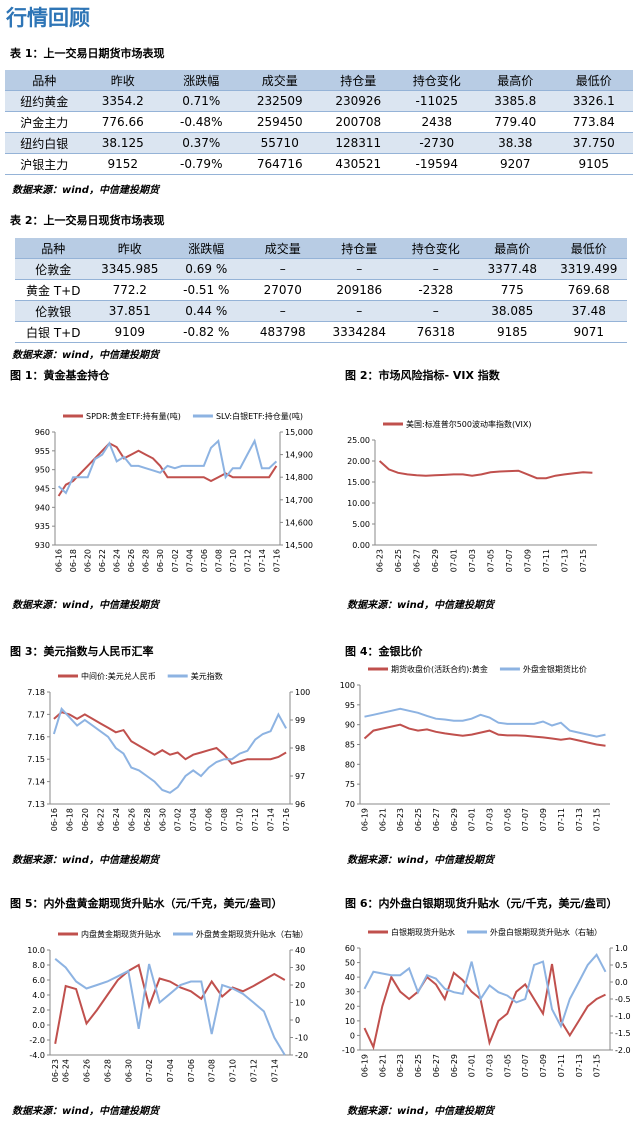 The image size is (642, 1121). I want to click on y-tick-label: 10.0, so click(36, 950).